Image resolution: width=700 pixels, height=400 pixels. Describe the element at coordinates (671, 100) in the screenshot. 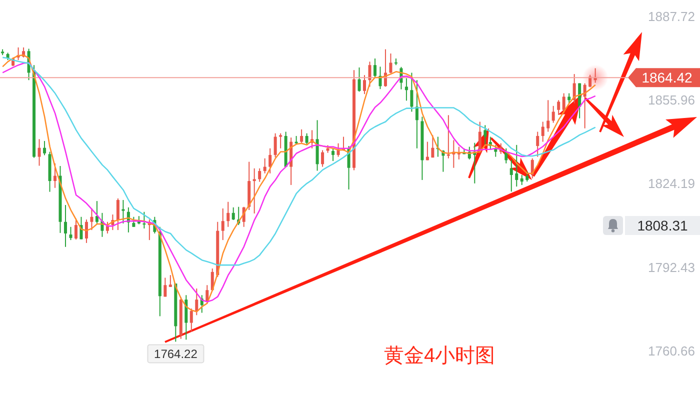

I see `y-tick-label: 1855.96` at that location.